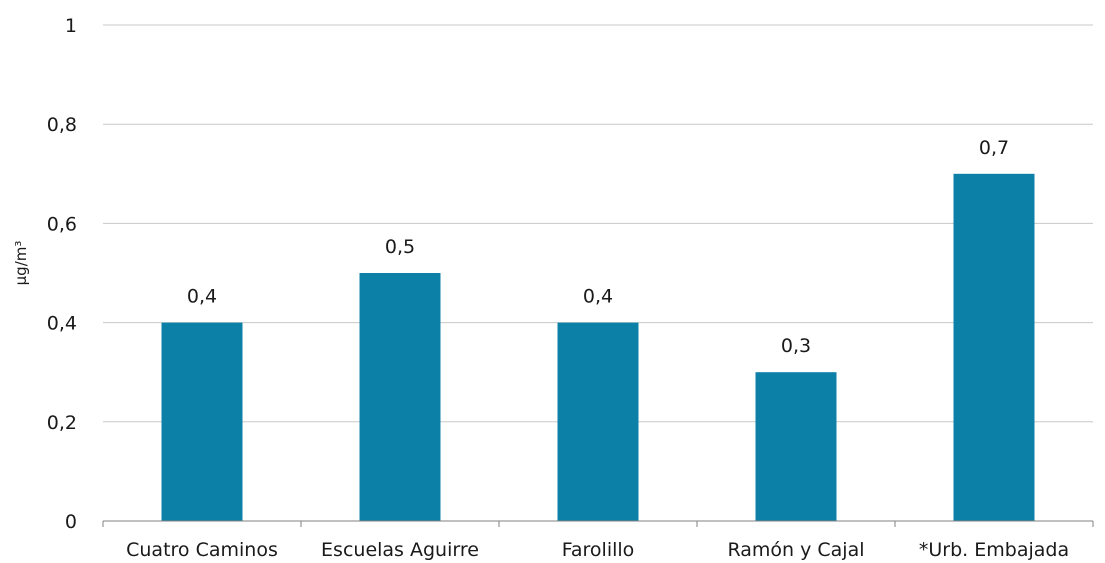  Describe the element at coordinates (994, 148) in the screenshot. I see `data-label: 0,7` at that location.